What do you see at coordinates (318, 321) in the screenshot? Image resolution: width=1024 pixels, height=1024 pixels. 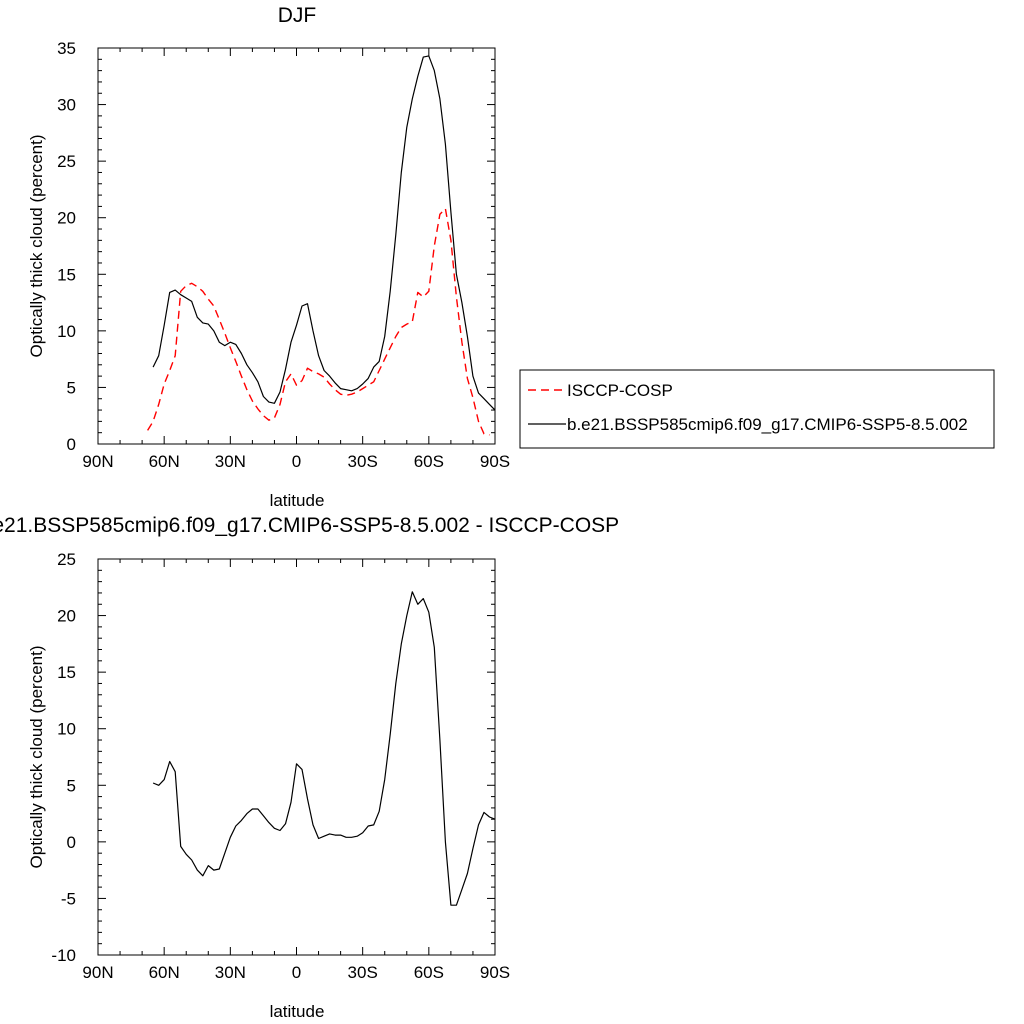 I see `panel1-series-line-isccp` at bounding box center [318, 321].